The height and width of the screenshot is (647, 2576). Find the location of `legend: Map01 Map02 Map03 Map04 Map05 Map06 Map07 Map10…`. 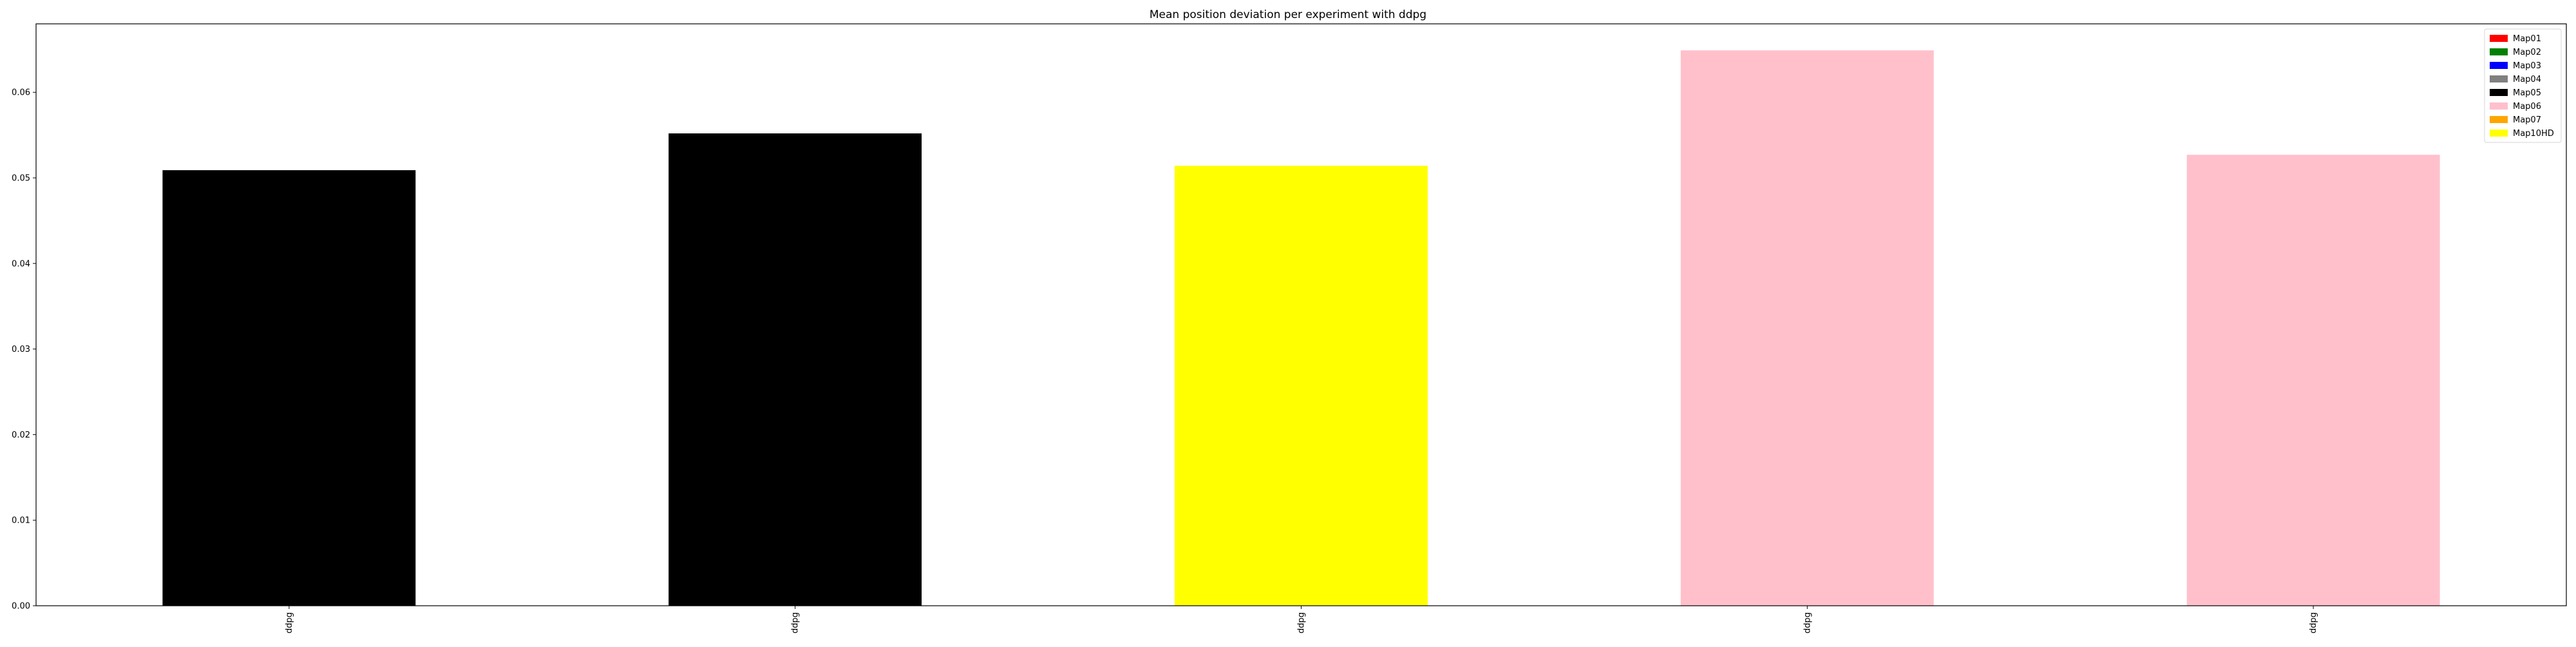

legend: Map01 Map02 Map03 Map04 Map05 Map06 Map07 Map10… is located at coordinates (2523, 85).